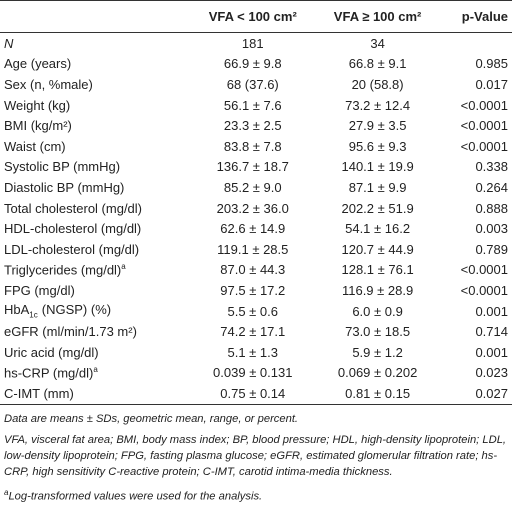 This screenshot has width=512, height=528. I want to click on table-cell: 181, so click(252, 43).